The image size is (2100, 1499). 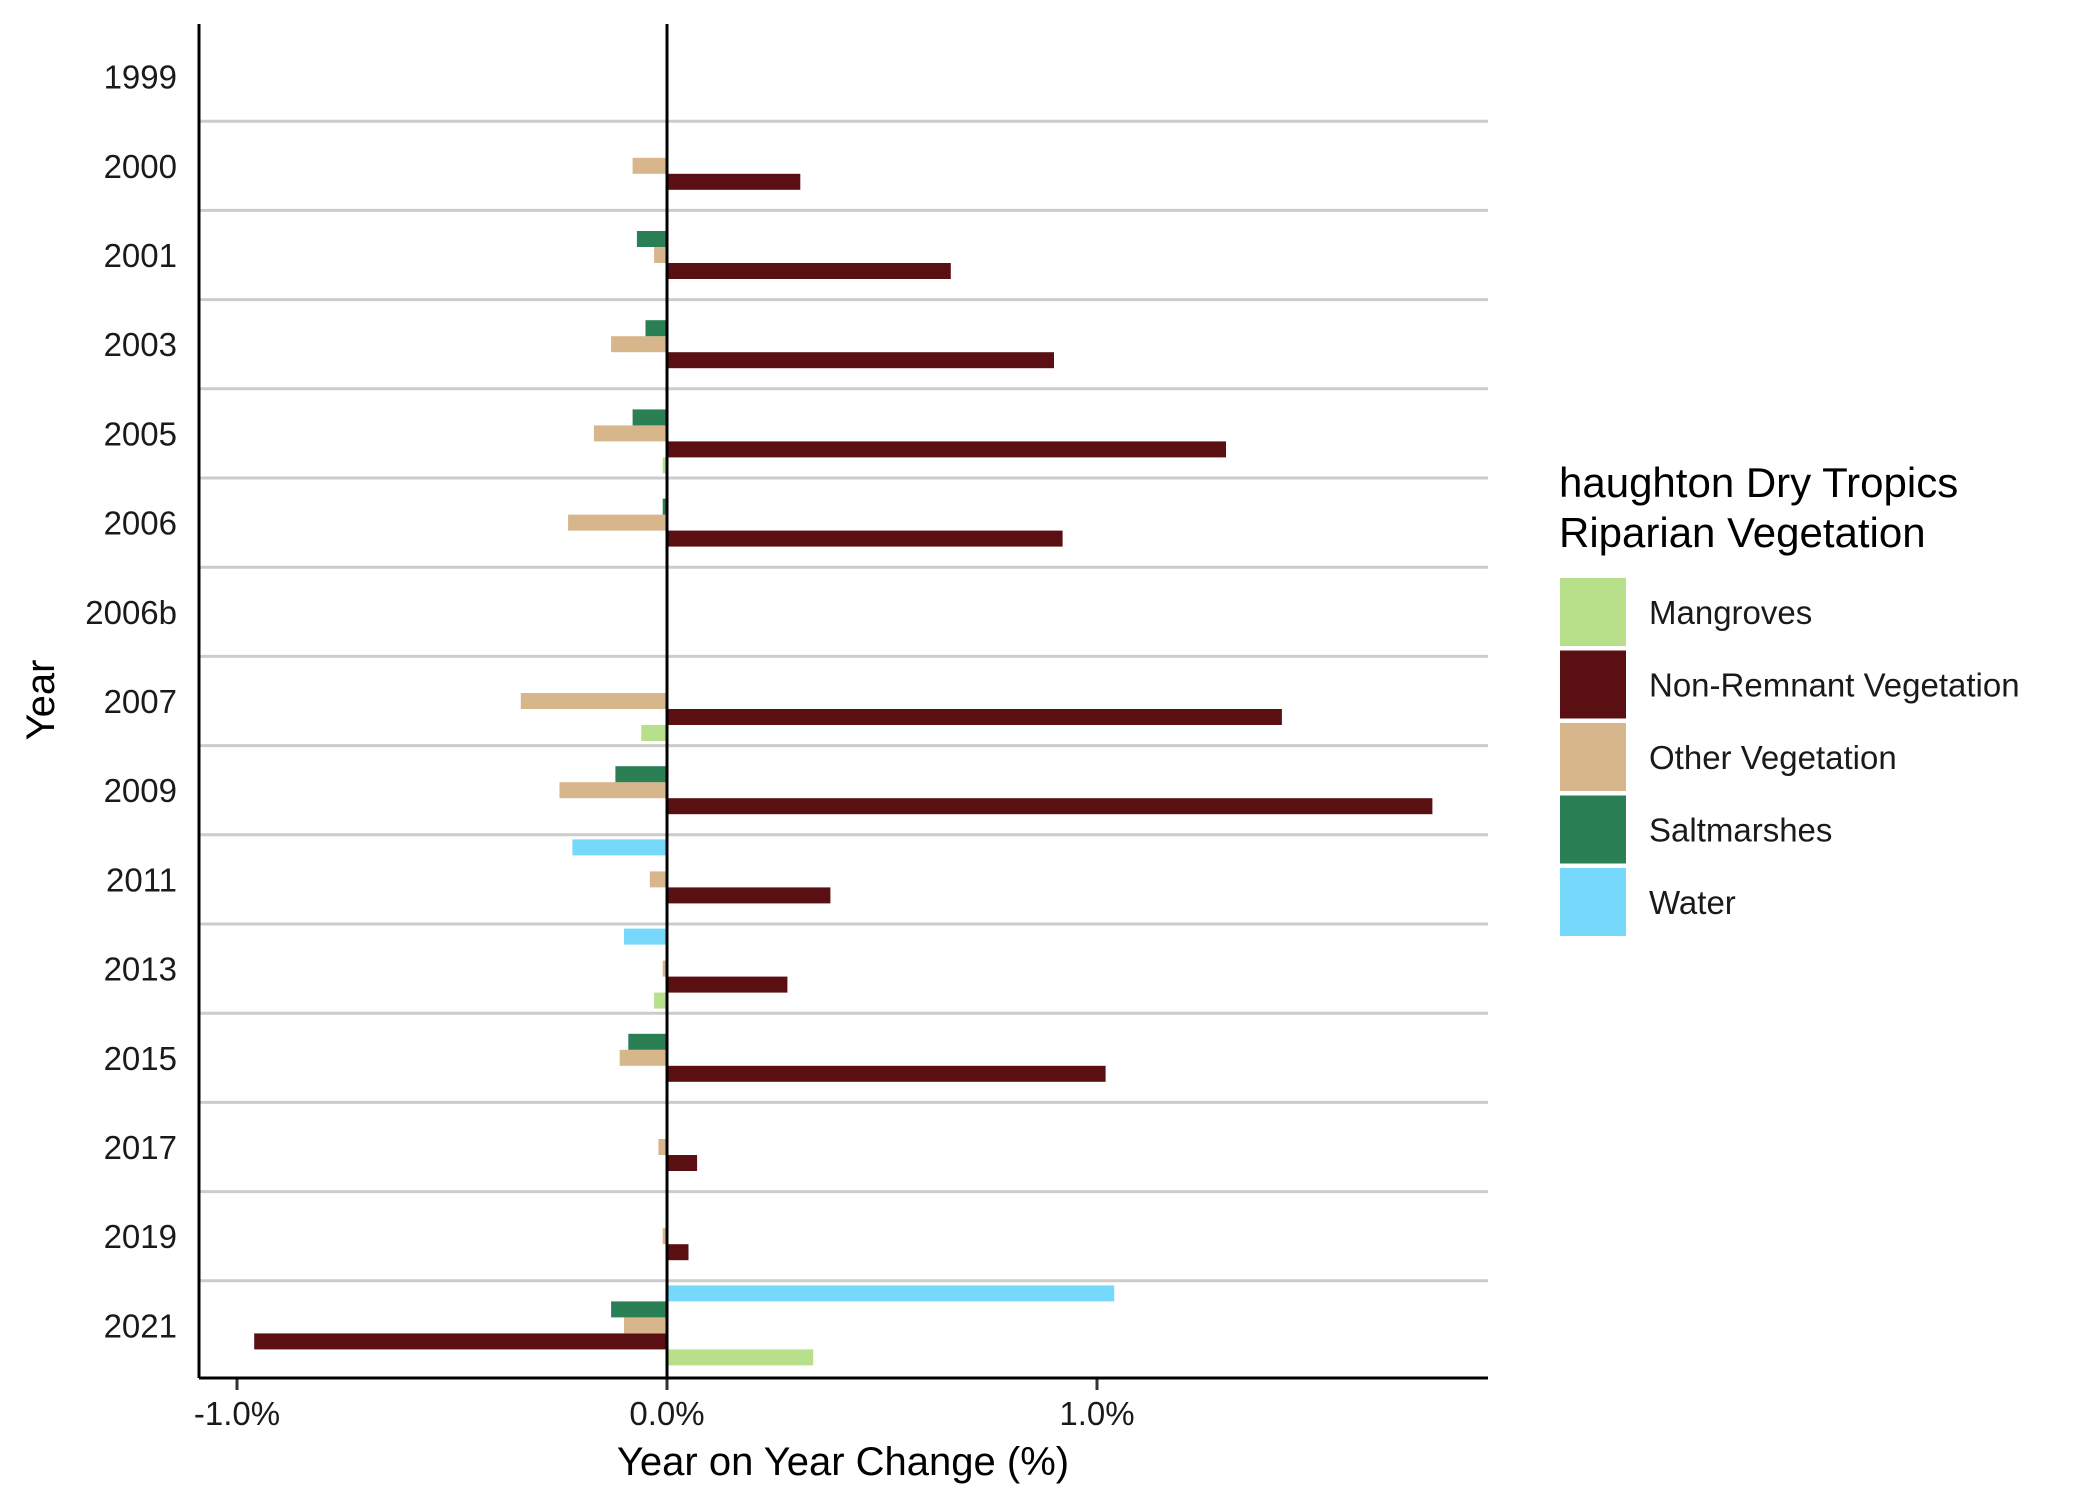 I want to click on bar-other-vegetation-2005, so click(x=630, y=433).